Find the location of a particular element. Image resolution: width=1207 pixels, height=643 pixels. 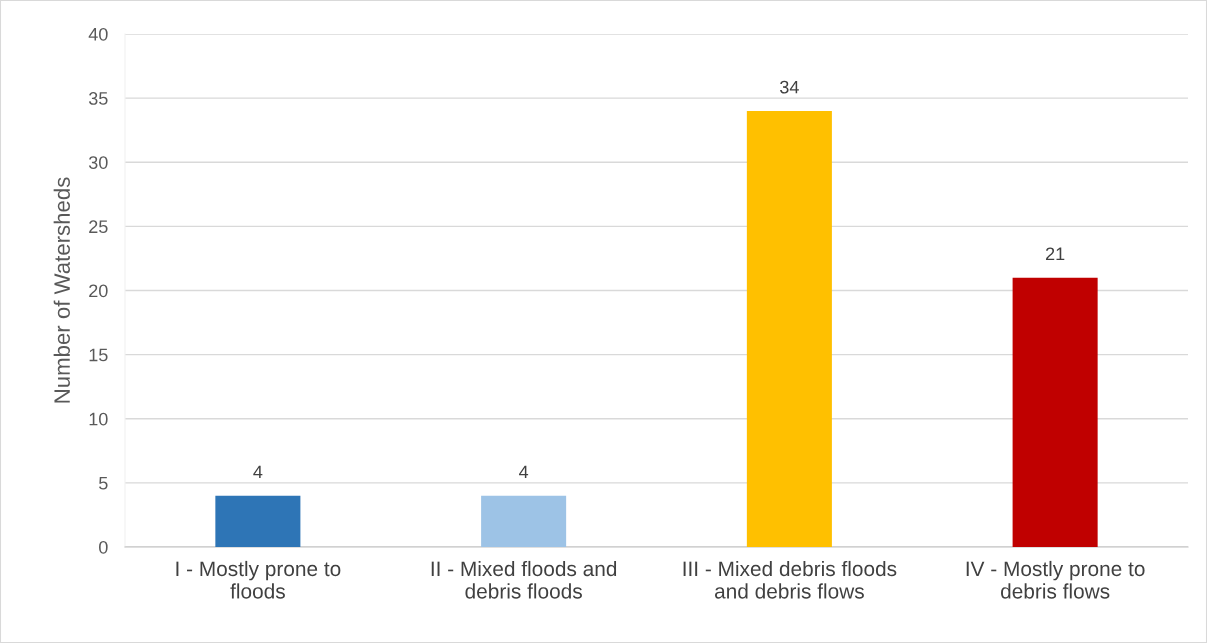

y-tick-label: 25 is located at coordinates (98, 227).